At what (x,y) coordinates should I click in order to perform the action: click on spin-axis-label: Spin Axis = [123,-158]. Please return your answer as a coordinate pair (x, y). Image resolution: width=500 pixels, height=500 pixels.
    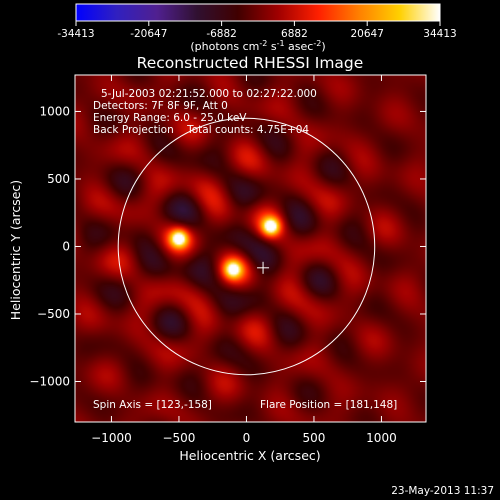
    Looking at the image, I should click on (152, 405).